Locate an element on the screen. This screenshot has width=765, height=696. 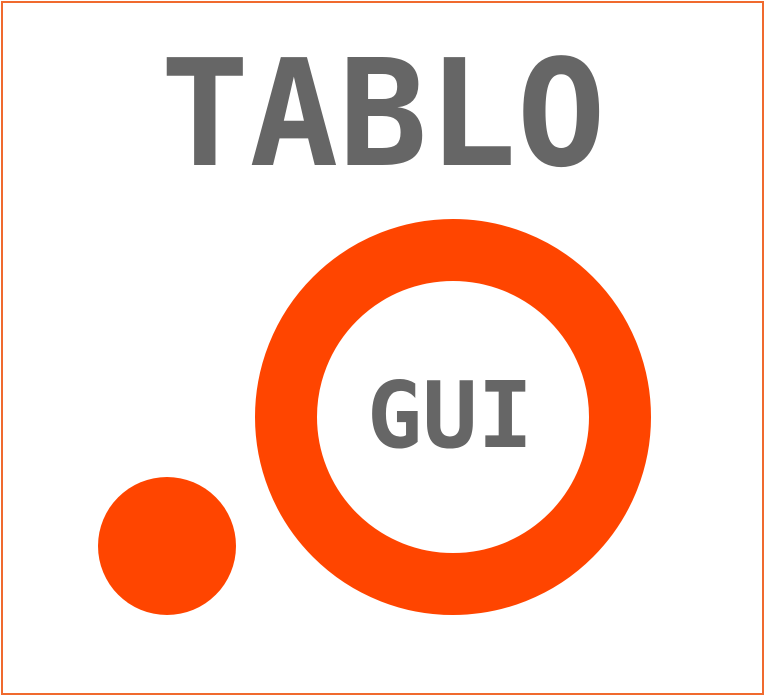
logo-dot is located at coordinates (167, 546).